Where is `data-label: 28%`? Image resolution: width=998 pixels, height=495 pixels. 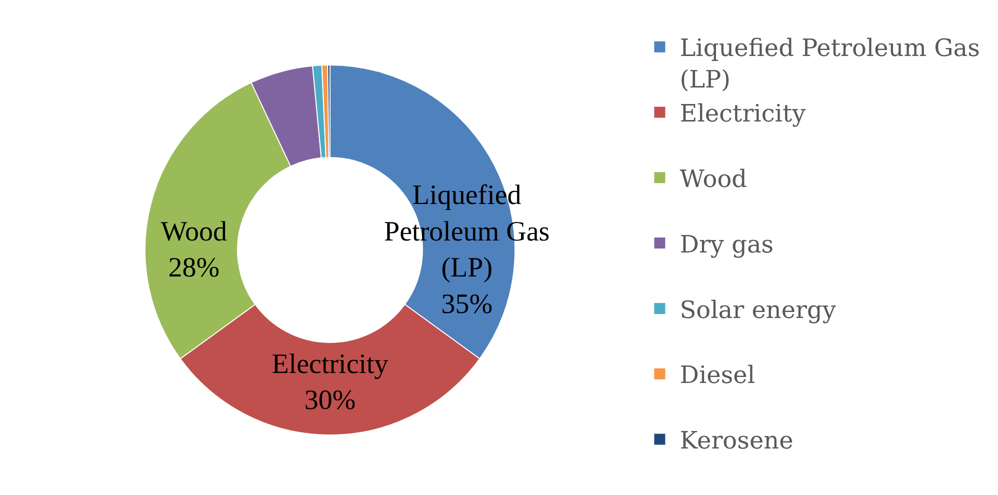
data-label: 28% is located at coordinates (194, 268).